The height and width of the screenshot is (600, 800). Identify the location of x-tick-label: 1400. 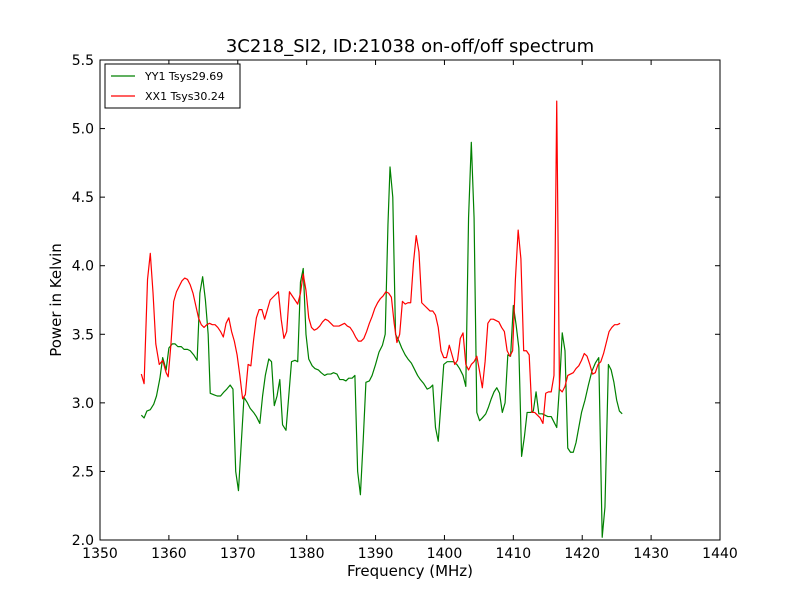
(445, 554).